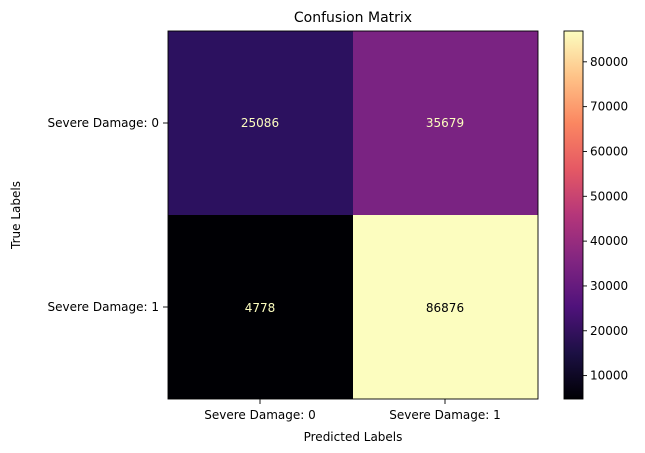 This screenshot has height=453, width=645. Describe the element at coordinates (605, 219) in the screenshot. I see `colorbar-ticks: 10000 20000 30000 40000 50000 60000 70000 80000` at that location.